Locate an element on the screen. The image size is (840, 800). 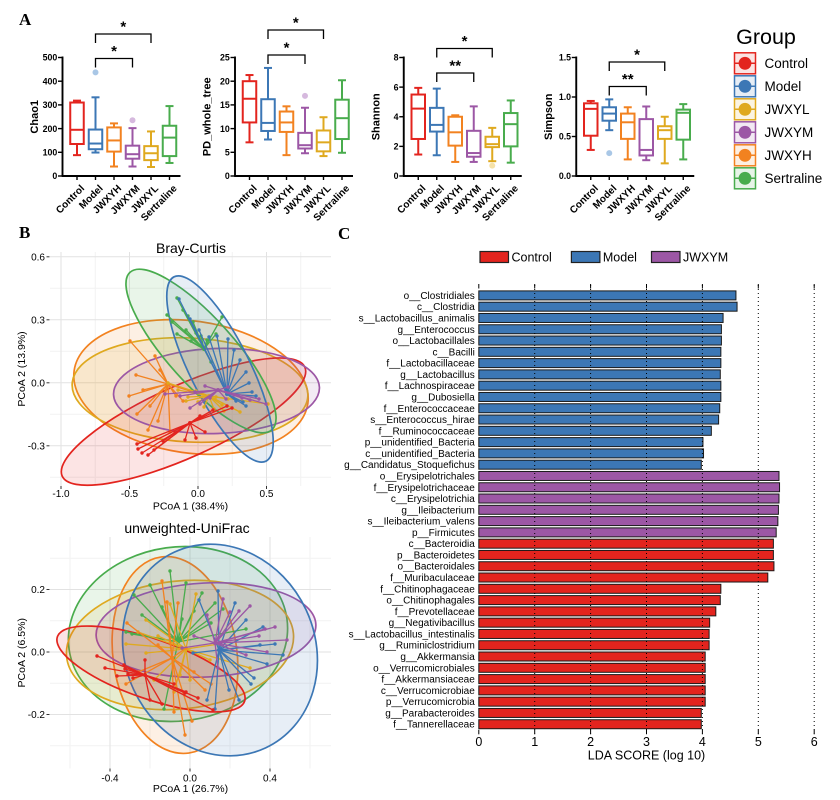
svg-text: 0.3 is located at coordinates (38, 320).